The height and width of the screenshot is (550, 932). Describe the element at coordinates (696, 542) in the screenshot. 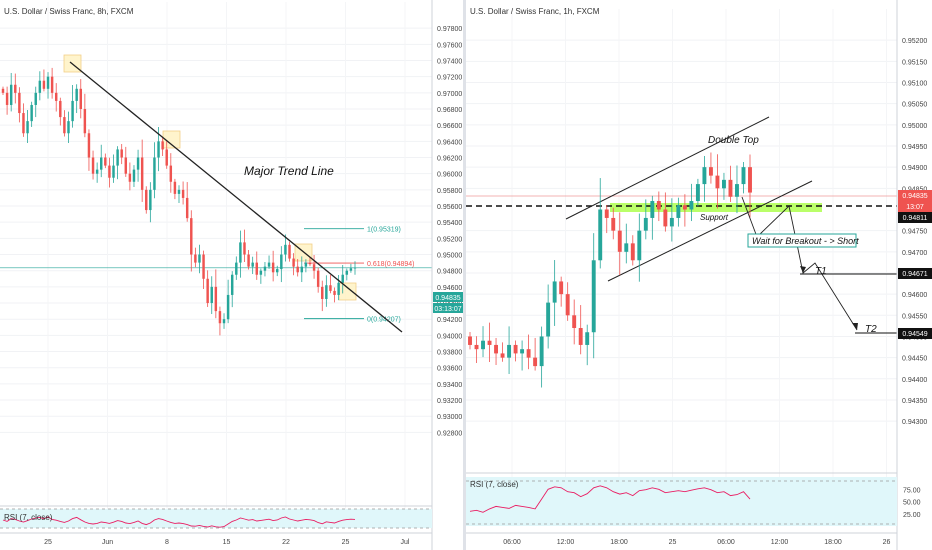

I see `right-time-axis: 06:00 12:00 18:00 25 06:00 12:00 18:00 26` at that location.